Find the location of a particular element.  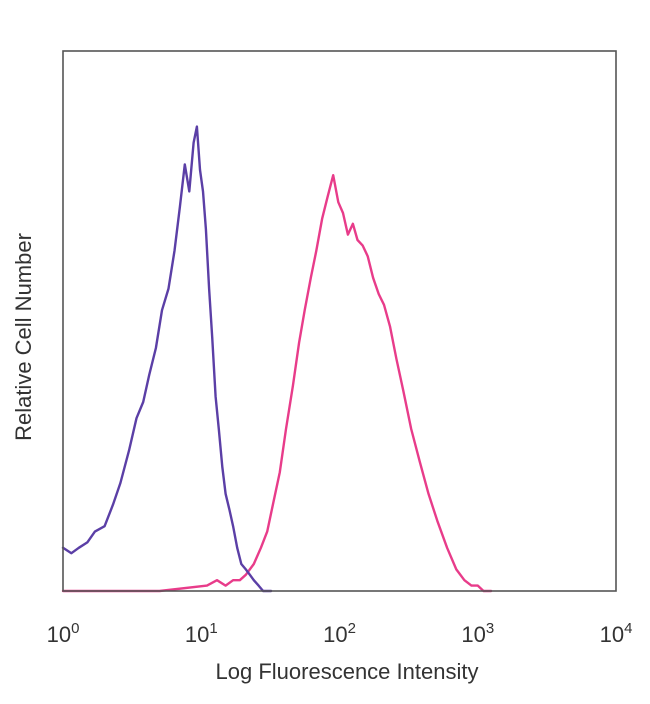

x-tick-label: 10² is located at coordinates (339, 633).